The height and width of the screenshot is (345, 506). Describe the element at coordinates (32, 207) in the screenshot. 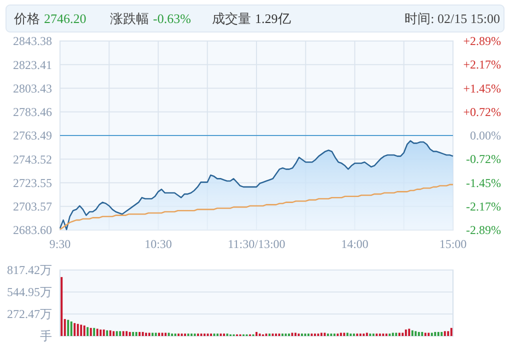

I see `y-tick-label: 2703.57` at that location.